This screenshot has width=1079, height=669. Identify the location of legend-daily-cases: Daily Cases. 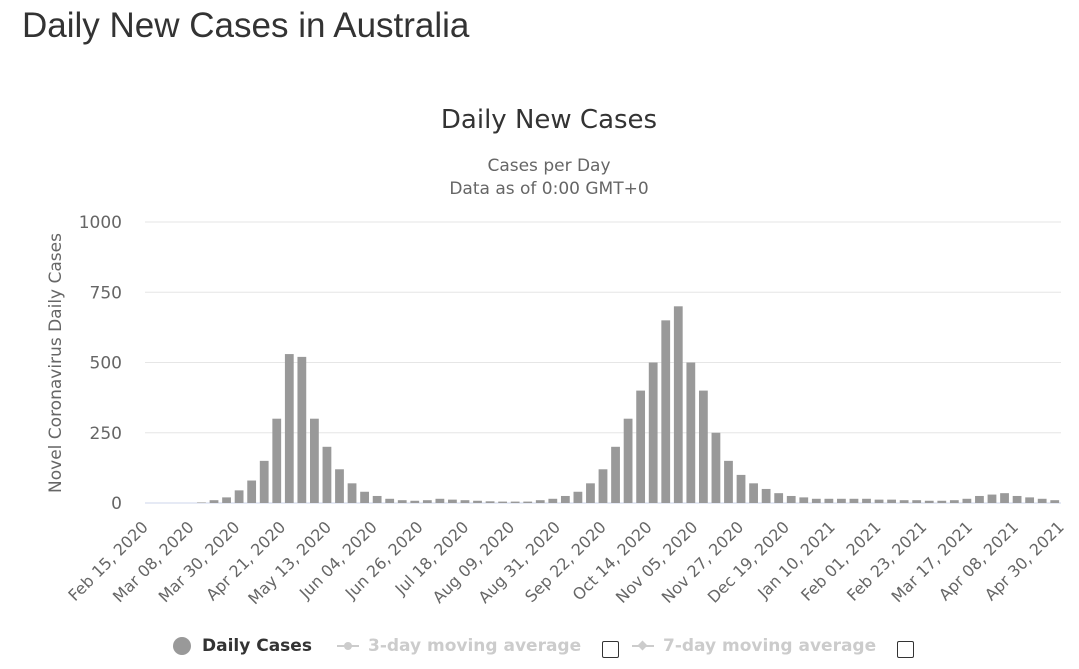
(242, 646).